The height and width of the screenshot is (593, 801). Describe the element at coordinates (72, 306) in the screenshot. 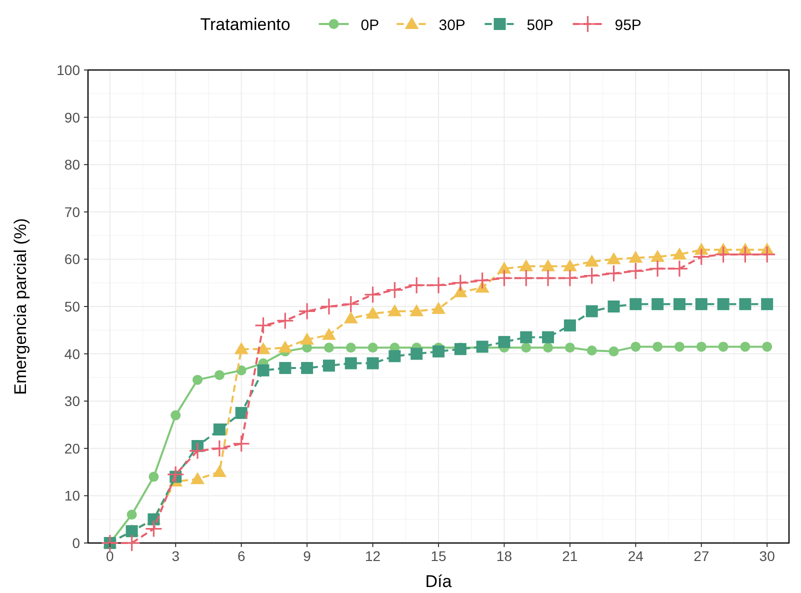

I see `y-tick-label: 50` at that location.